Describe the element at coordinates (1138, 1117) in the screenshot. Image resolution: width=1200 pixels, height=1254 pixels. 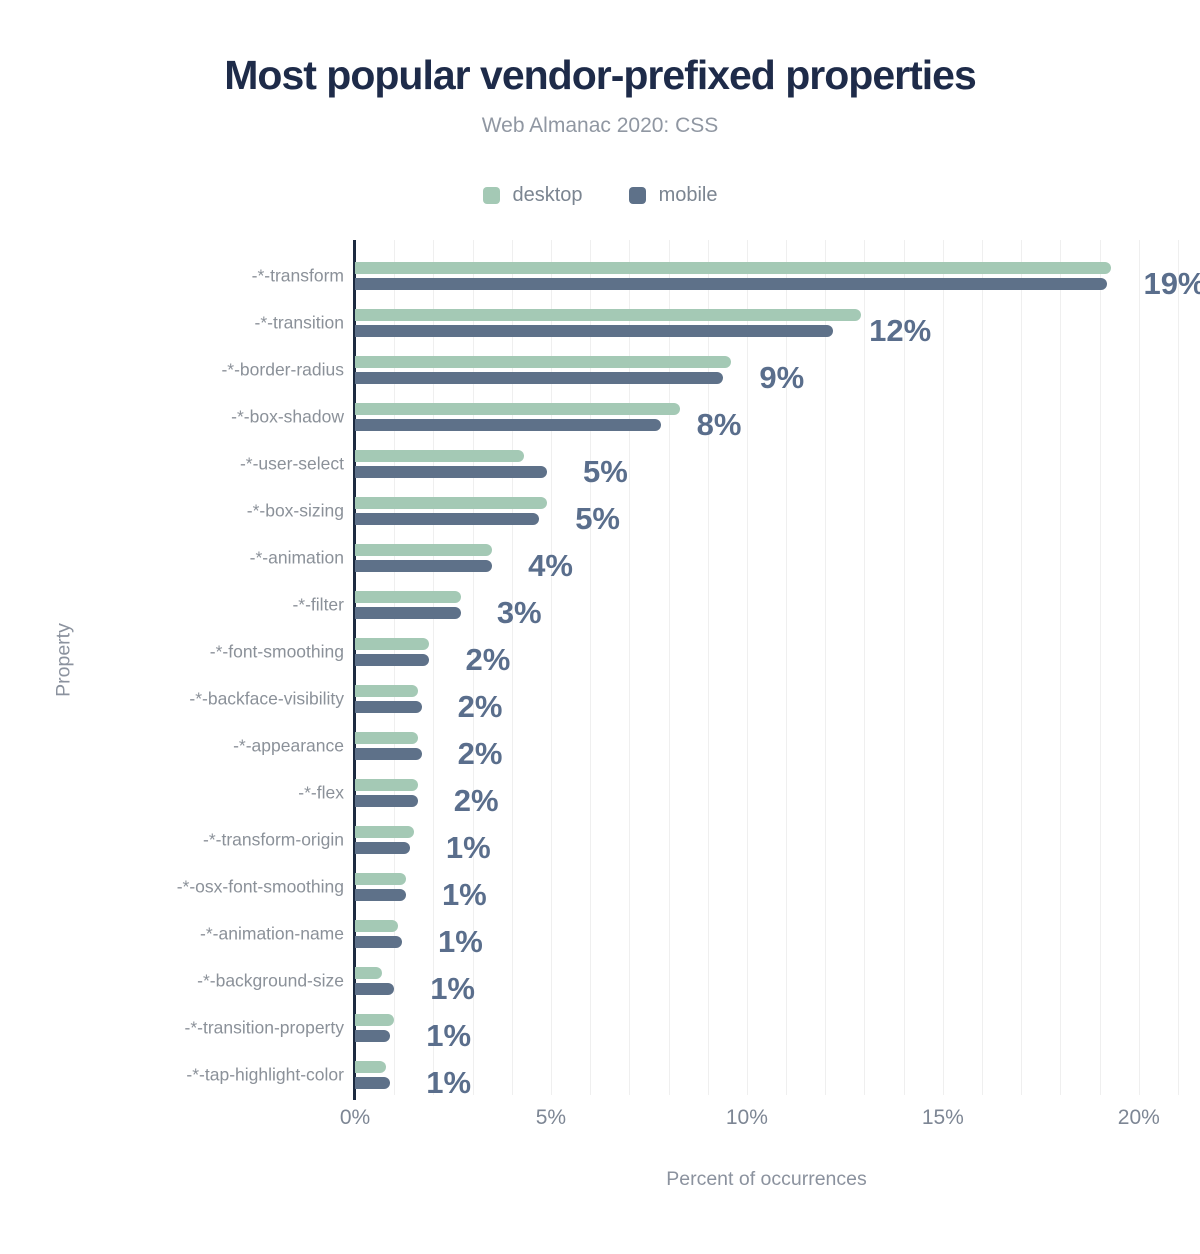
I see `x-tick-label: 20%` at that location.